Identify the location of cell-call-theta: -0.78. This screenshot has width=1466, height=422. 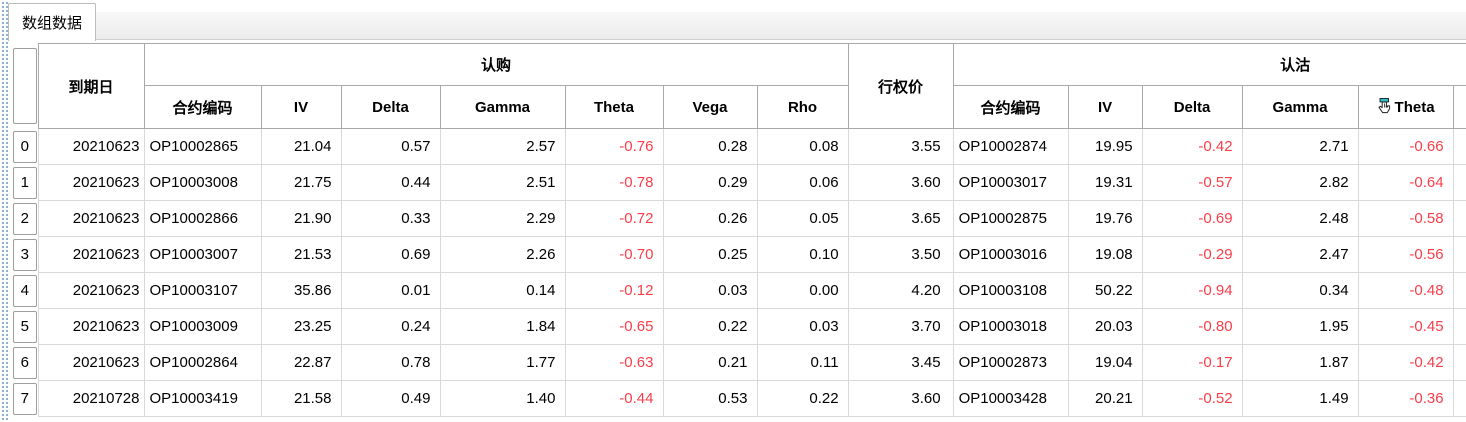
(614, 182).